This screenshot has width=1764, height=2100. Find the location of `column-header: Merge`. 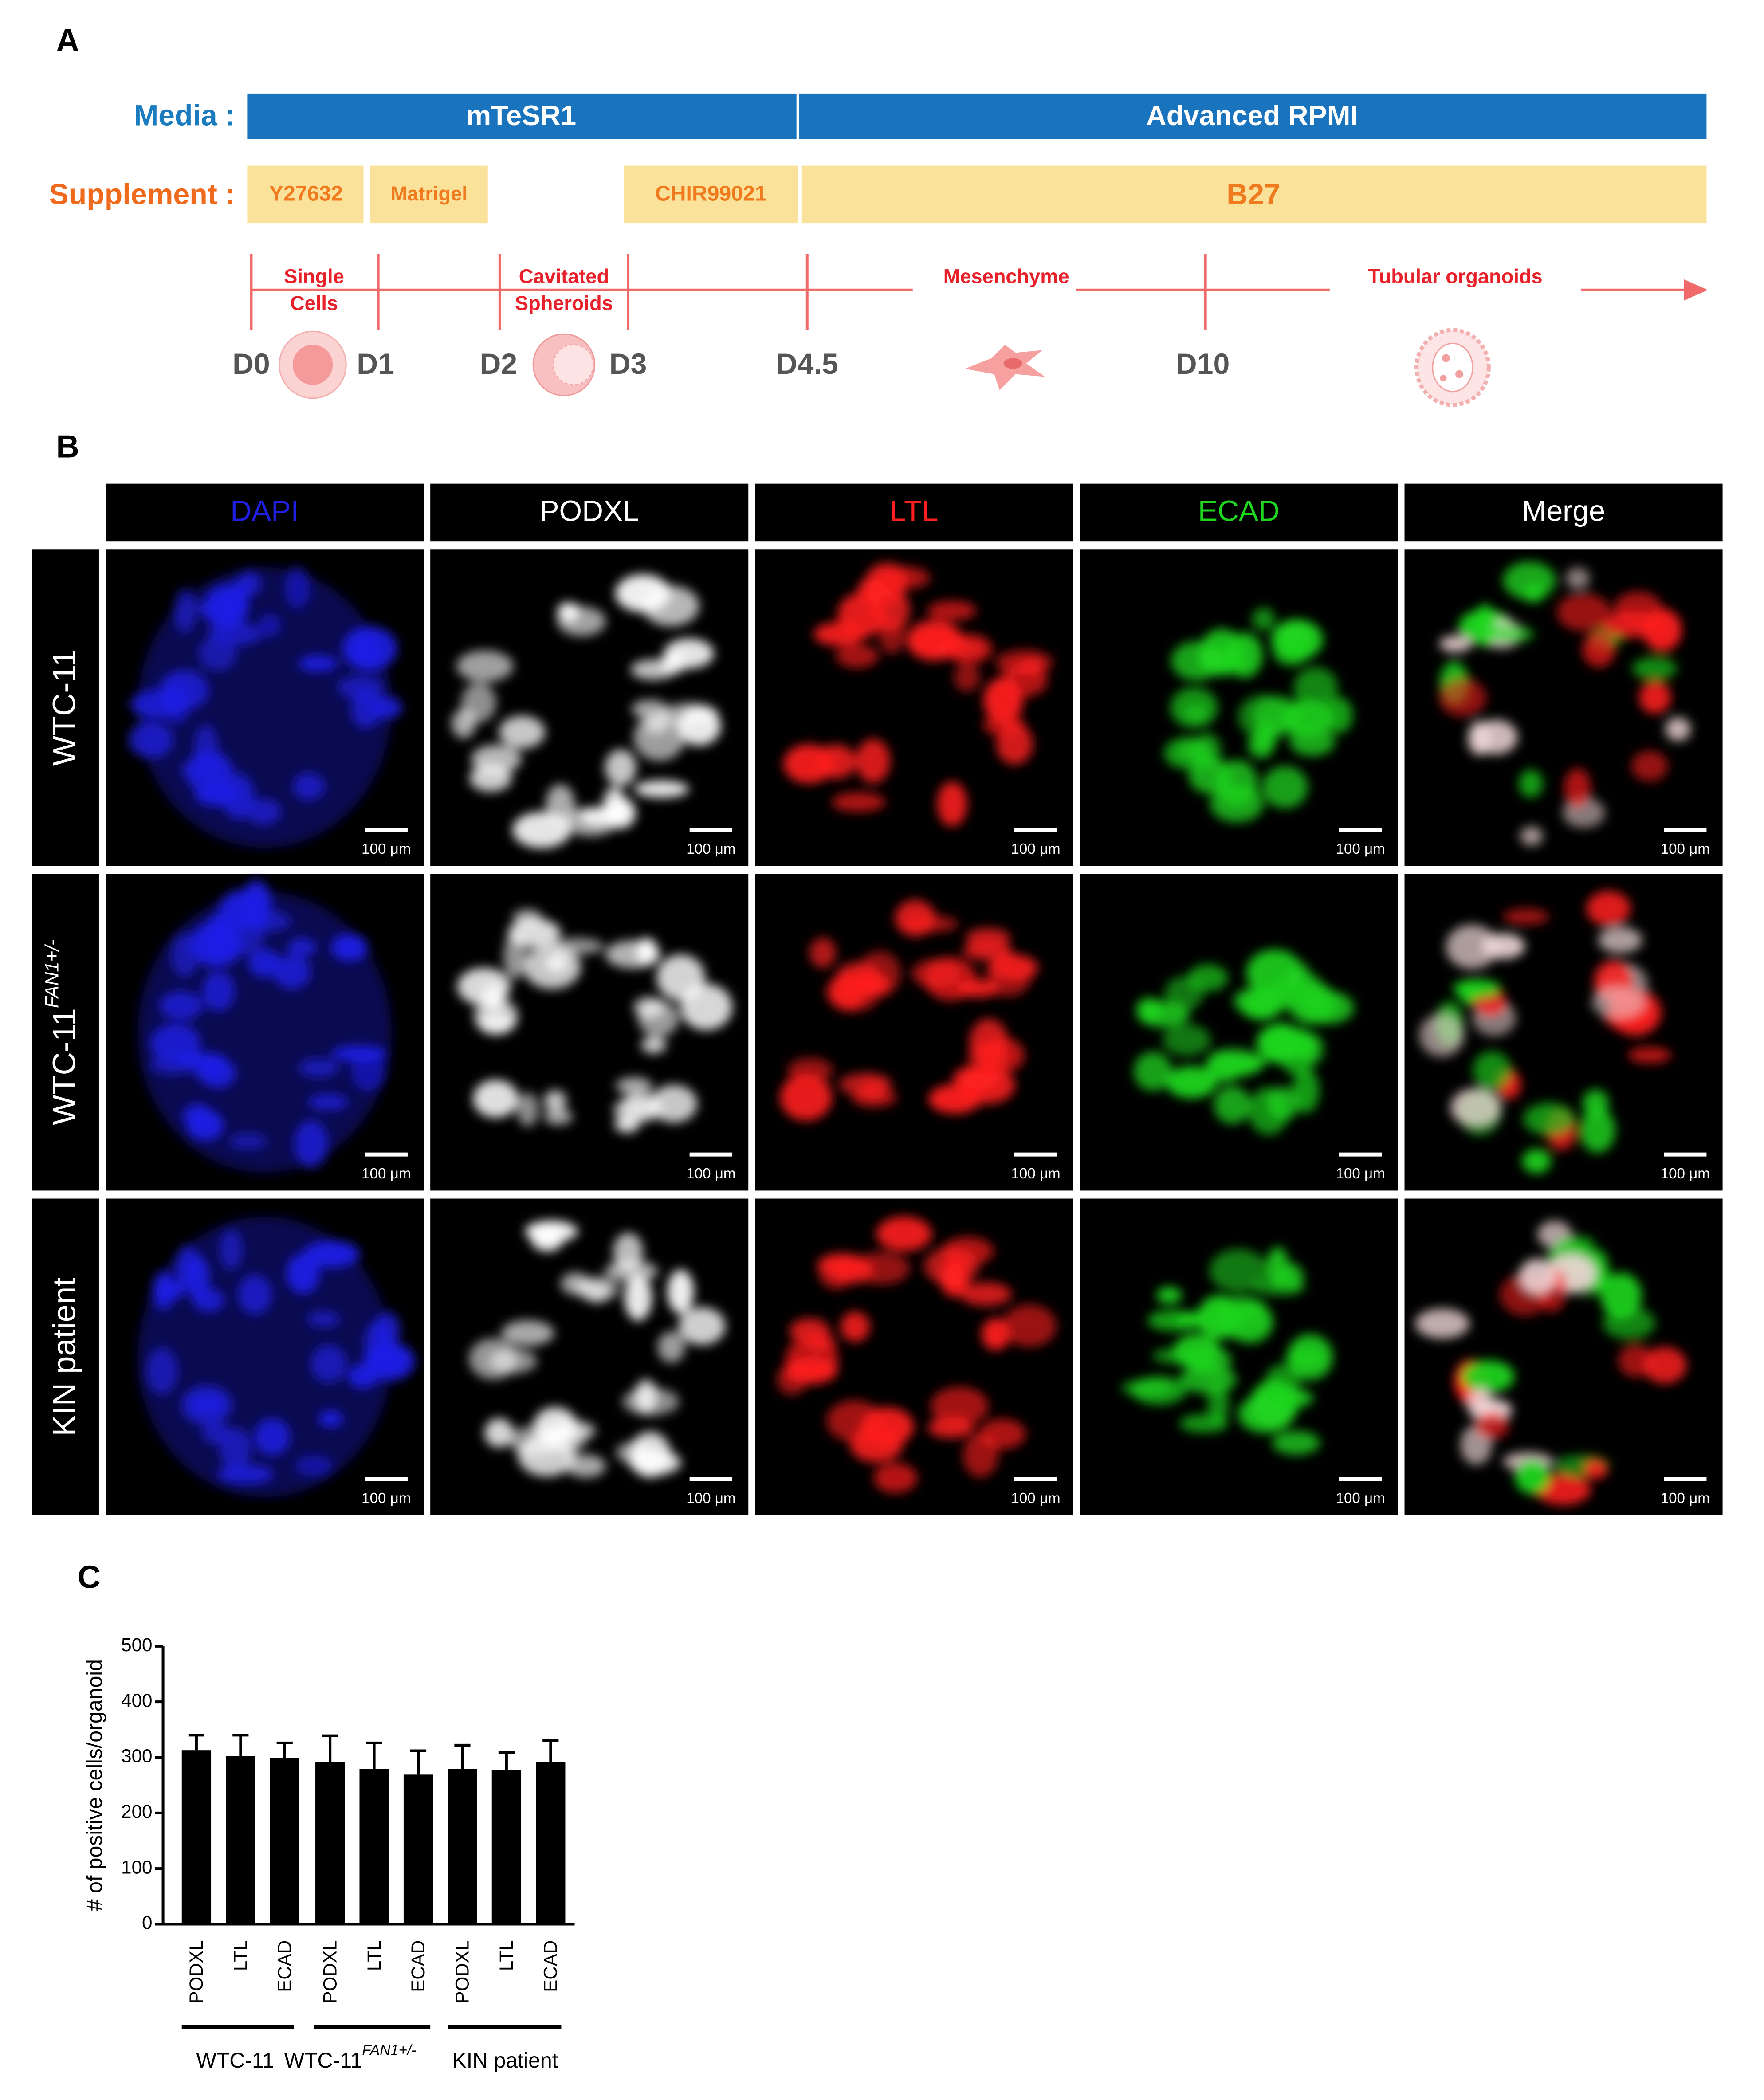

column-header: Merge is located at coordinates (1563, 511).